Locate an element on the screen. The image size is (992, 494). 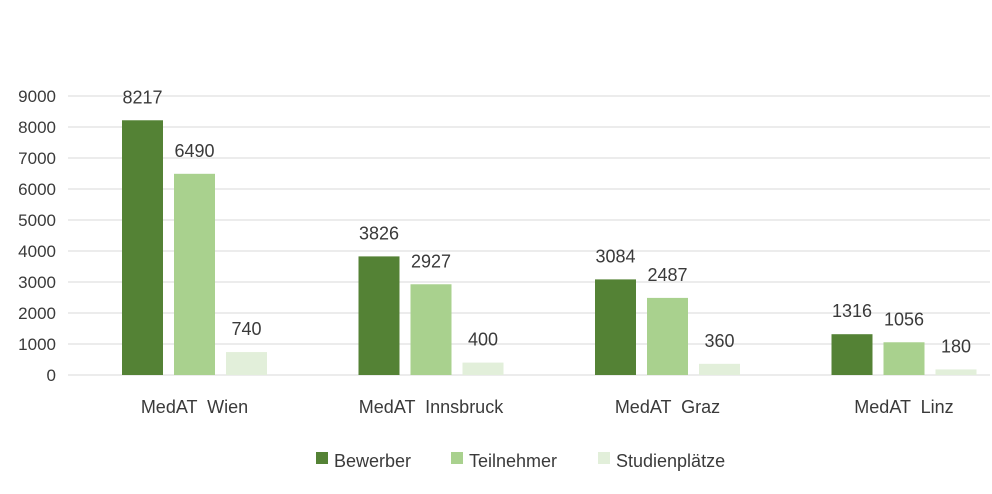
category-label: MedAT Linz is located at coordinates (903, 407).